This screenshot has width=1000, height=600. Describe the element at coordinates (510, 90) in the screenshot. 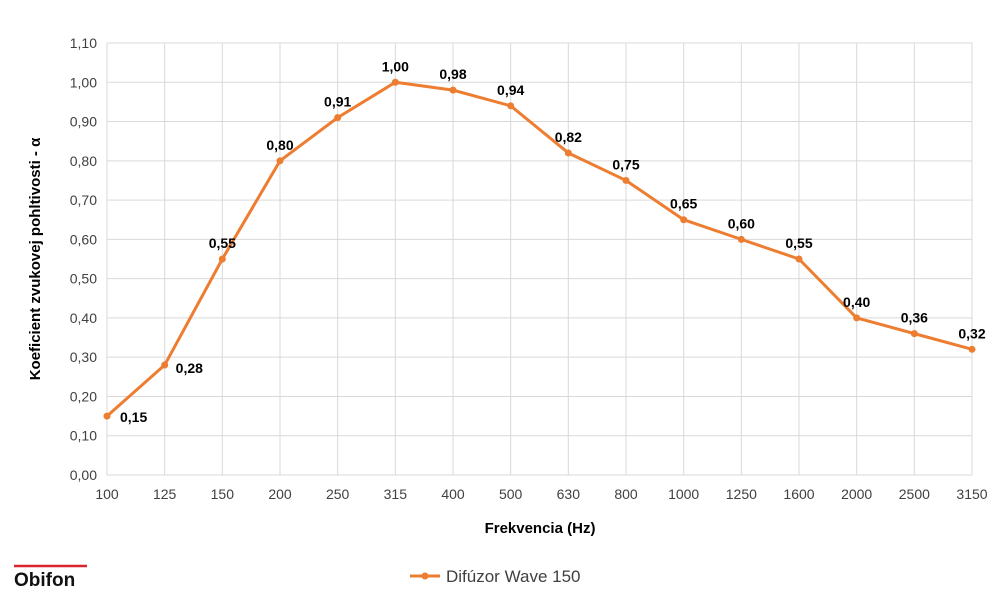

I see `data-label: 0,94` at that location.